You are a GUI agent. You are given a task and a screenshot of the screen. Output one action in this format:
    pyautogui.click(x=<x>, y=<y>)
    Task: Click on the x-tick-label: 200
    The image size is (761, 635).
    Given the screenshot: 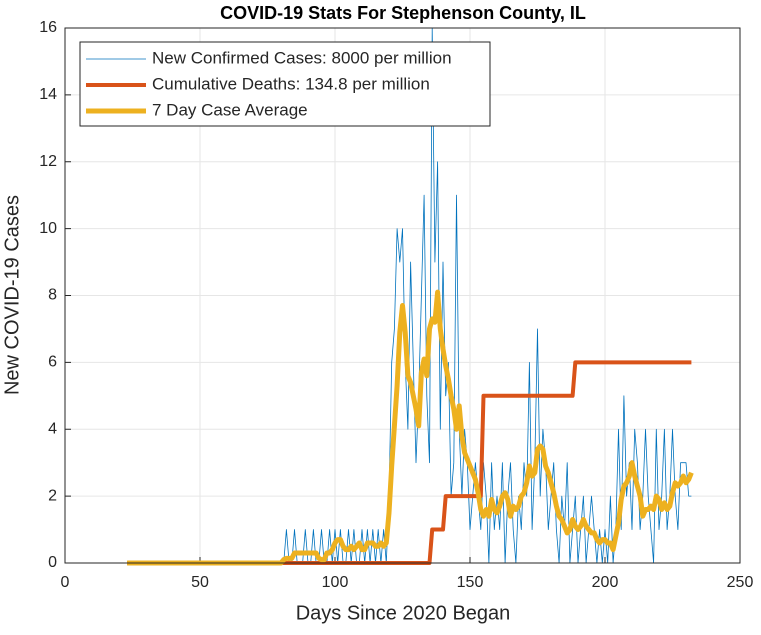 What is the action you would take?
    pyautogui.click(x=605, y=582)
    